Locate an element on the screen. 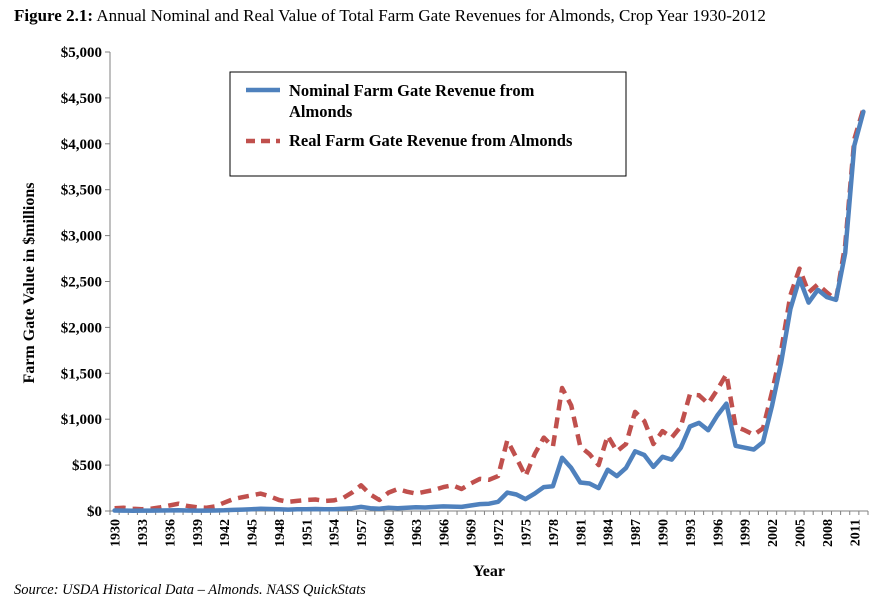 This screenshot has width=880, height=616. x-tick-label: 1993 is located at coordinates (691, 533).